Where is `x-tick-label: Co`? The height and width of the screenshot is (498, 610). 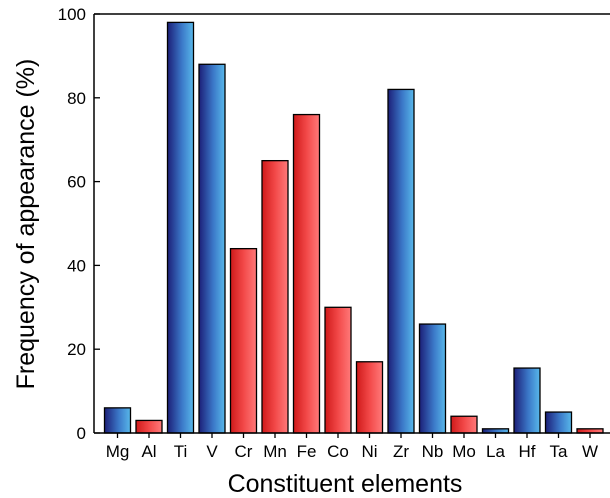 x-tick-label: Co is located at coordinates (338, 451).